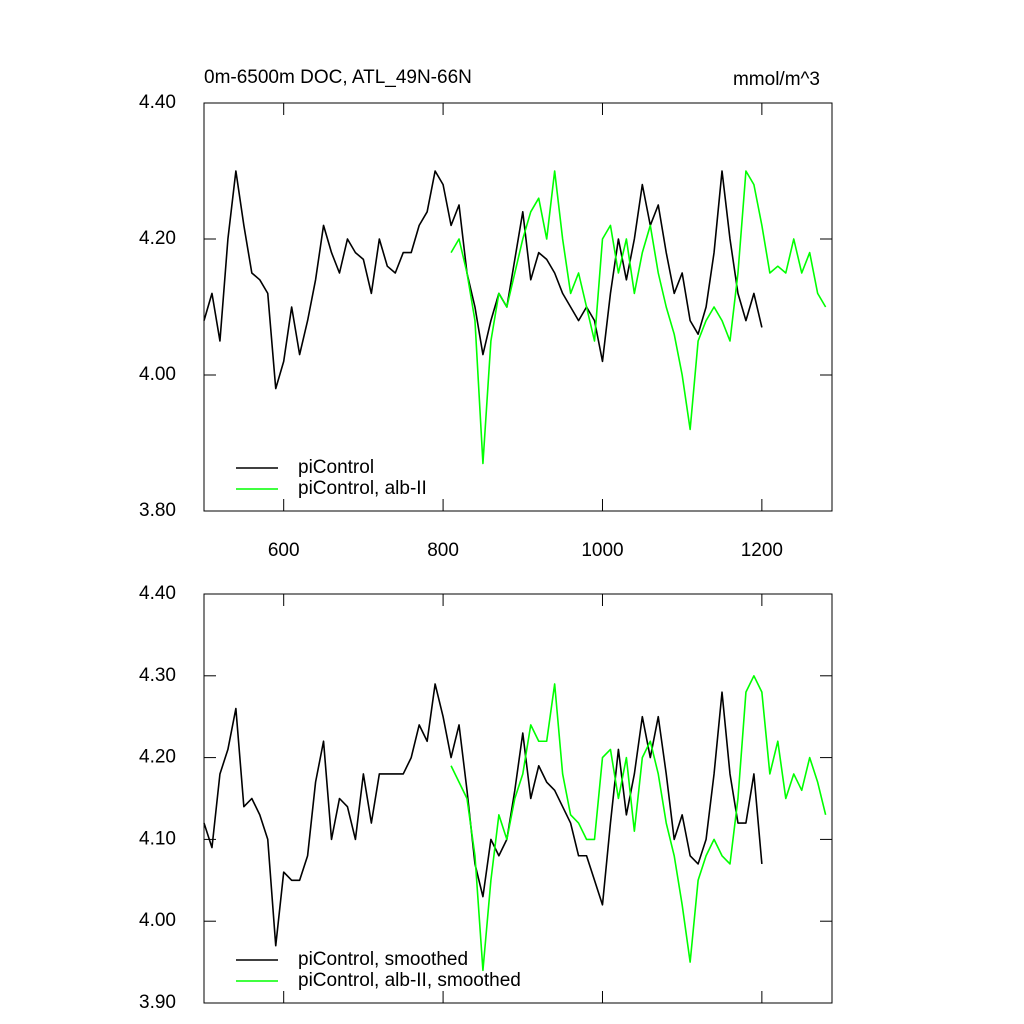 Image resolution: width=1024 pixels, height=1024 pixels. I want to click on x-tick-label: 800, so click(443, 550).